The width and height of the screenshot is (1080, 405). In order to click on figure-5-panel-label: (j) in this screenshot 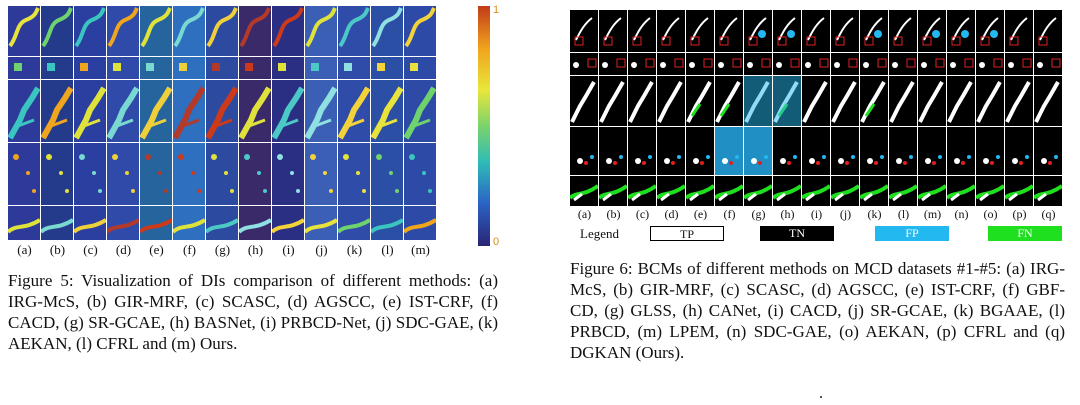, I will do `click(321, 249)`.